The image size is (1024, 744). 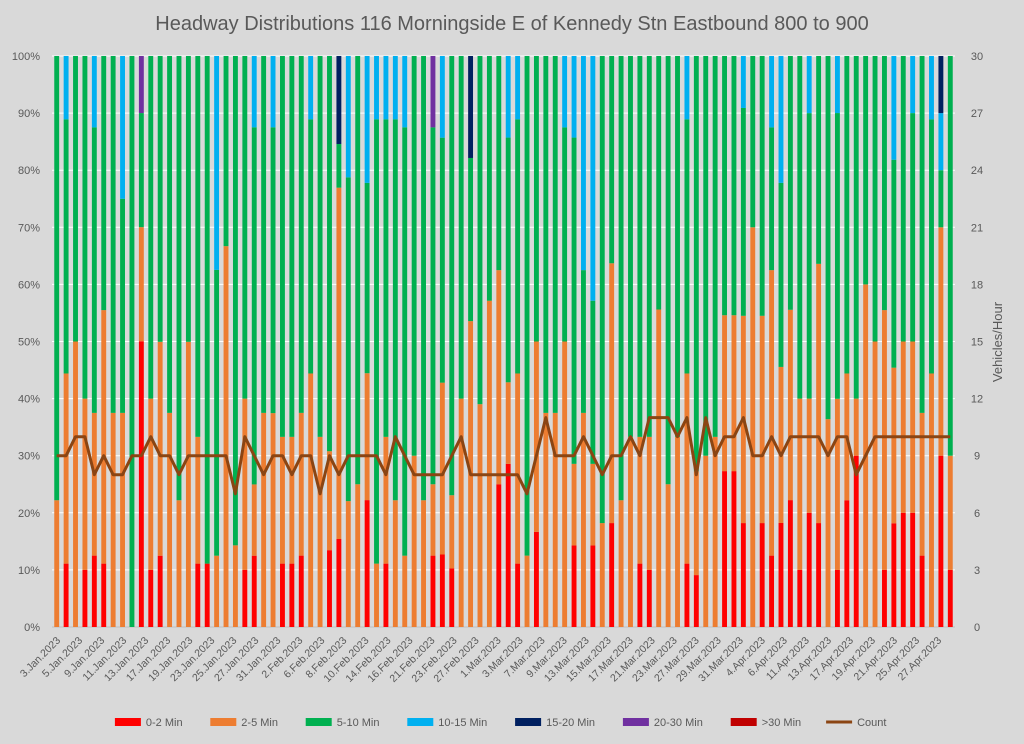 What do you see at coordinates (29, 114) in the screenshot?
I see `y-tick-label: 90%` at bounding box center [29, 114].